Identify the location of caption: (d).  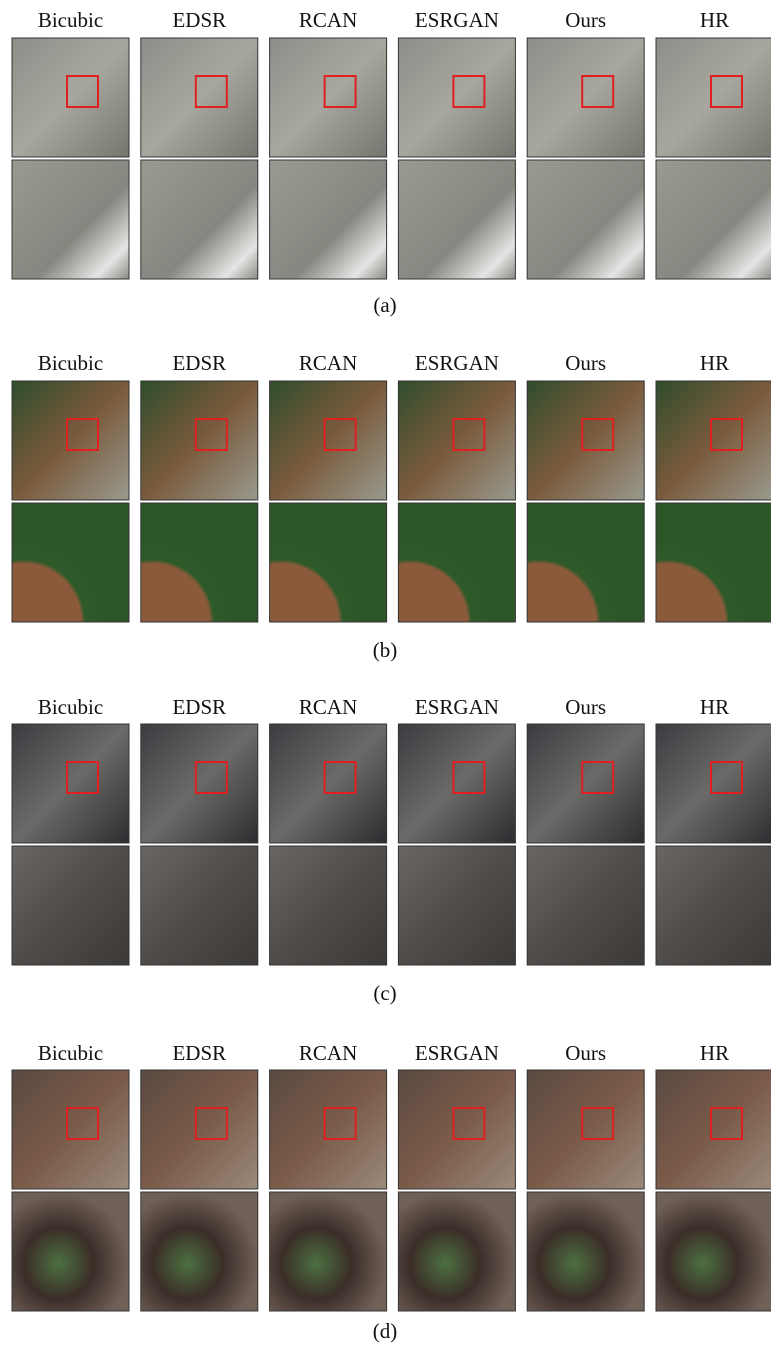
(385, 1331).